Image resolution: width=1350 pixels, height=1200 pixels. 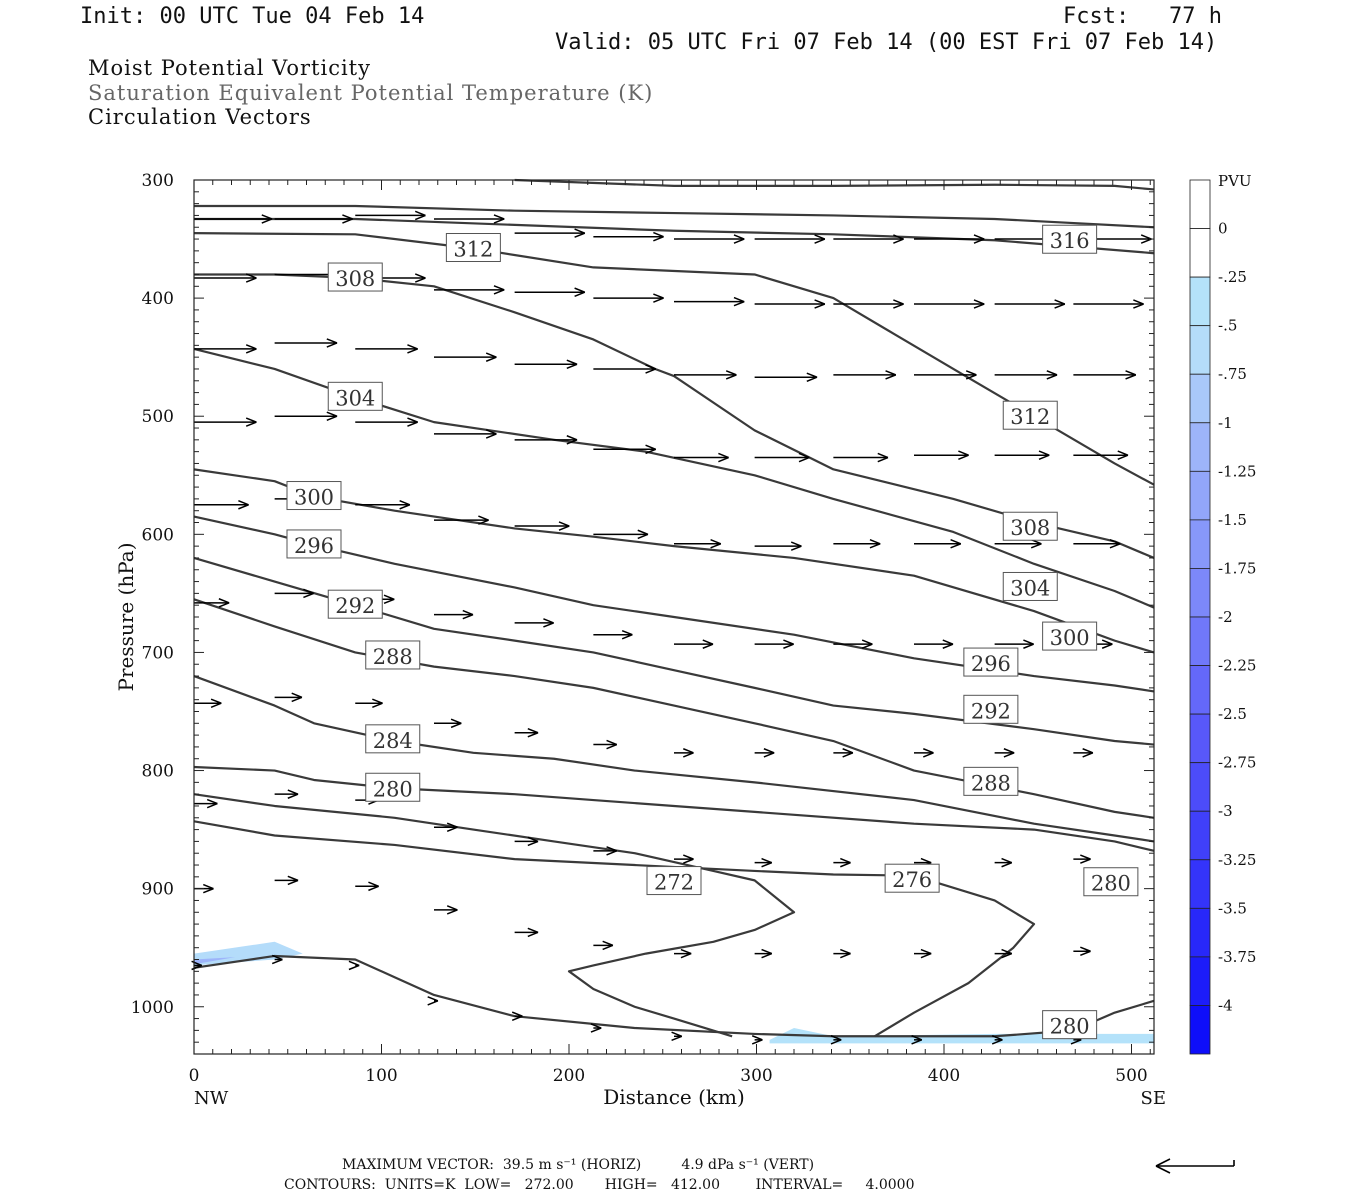 What do you see at coordinates (158, 181) in the screenshot?
I see `y-tick-label: 300` at bounding box center [158, 181].